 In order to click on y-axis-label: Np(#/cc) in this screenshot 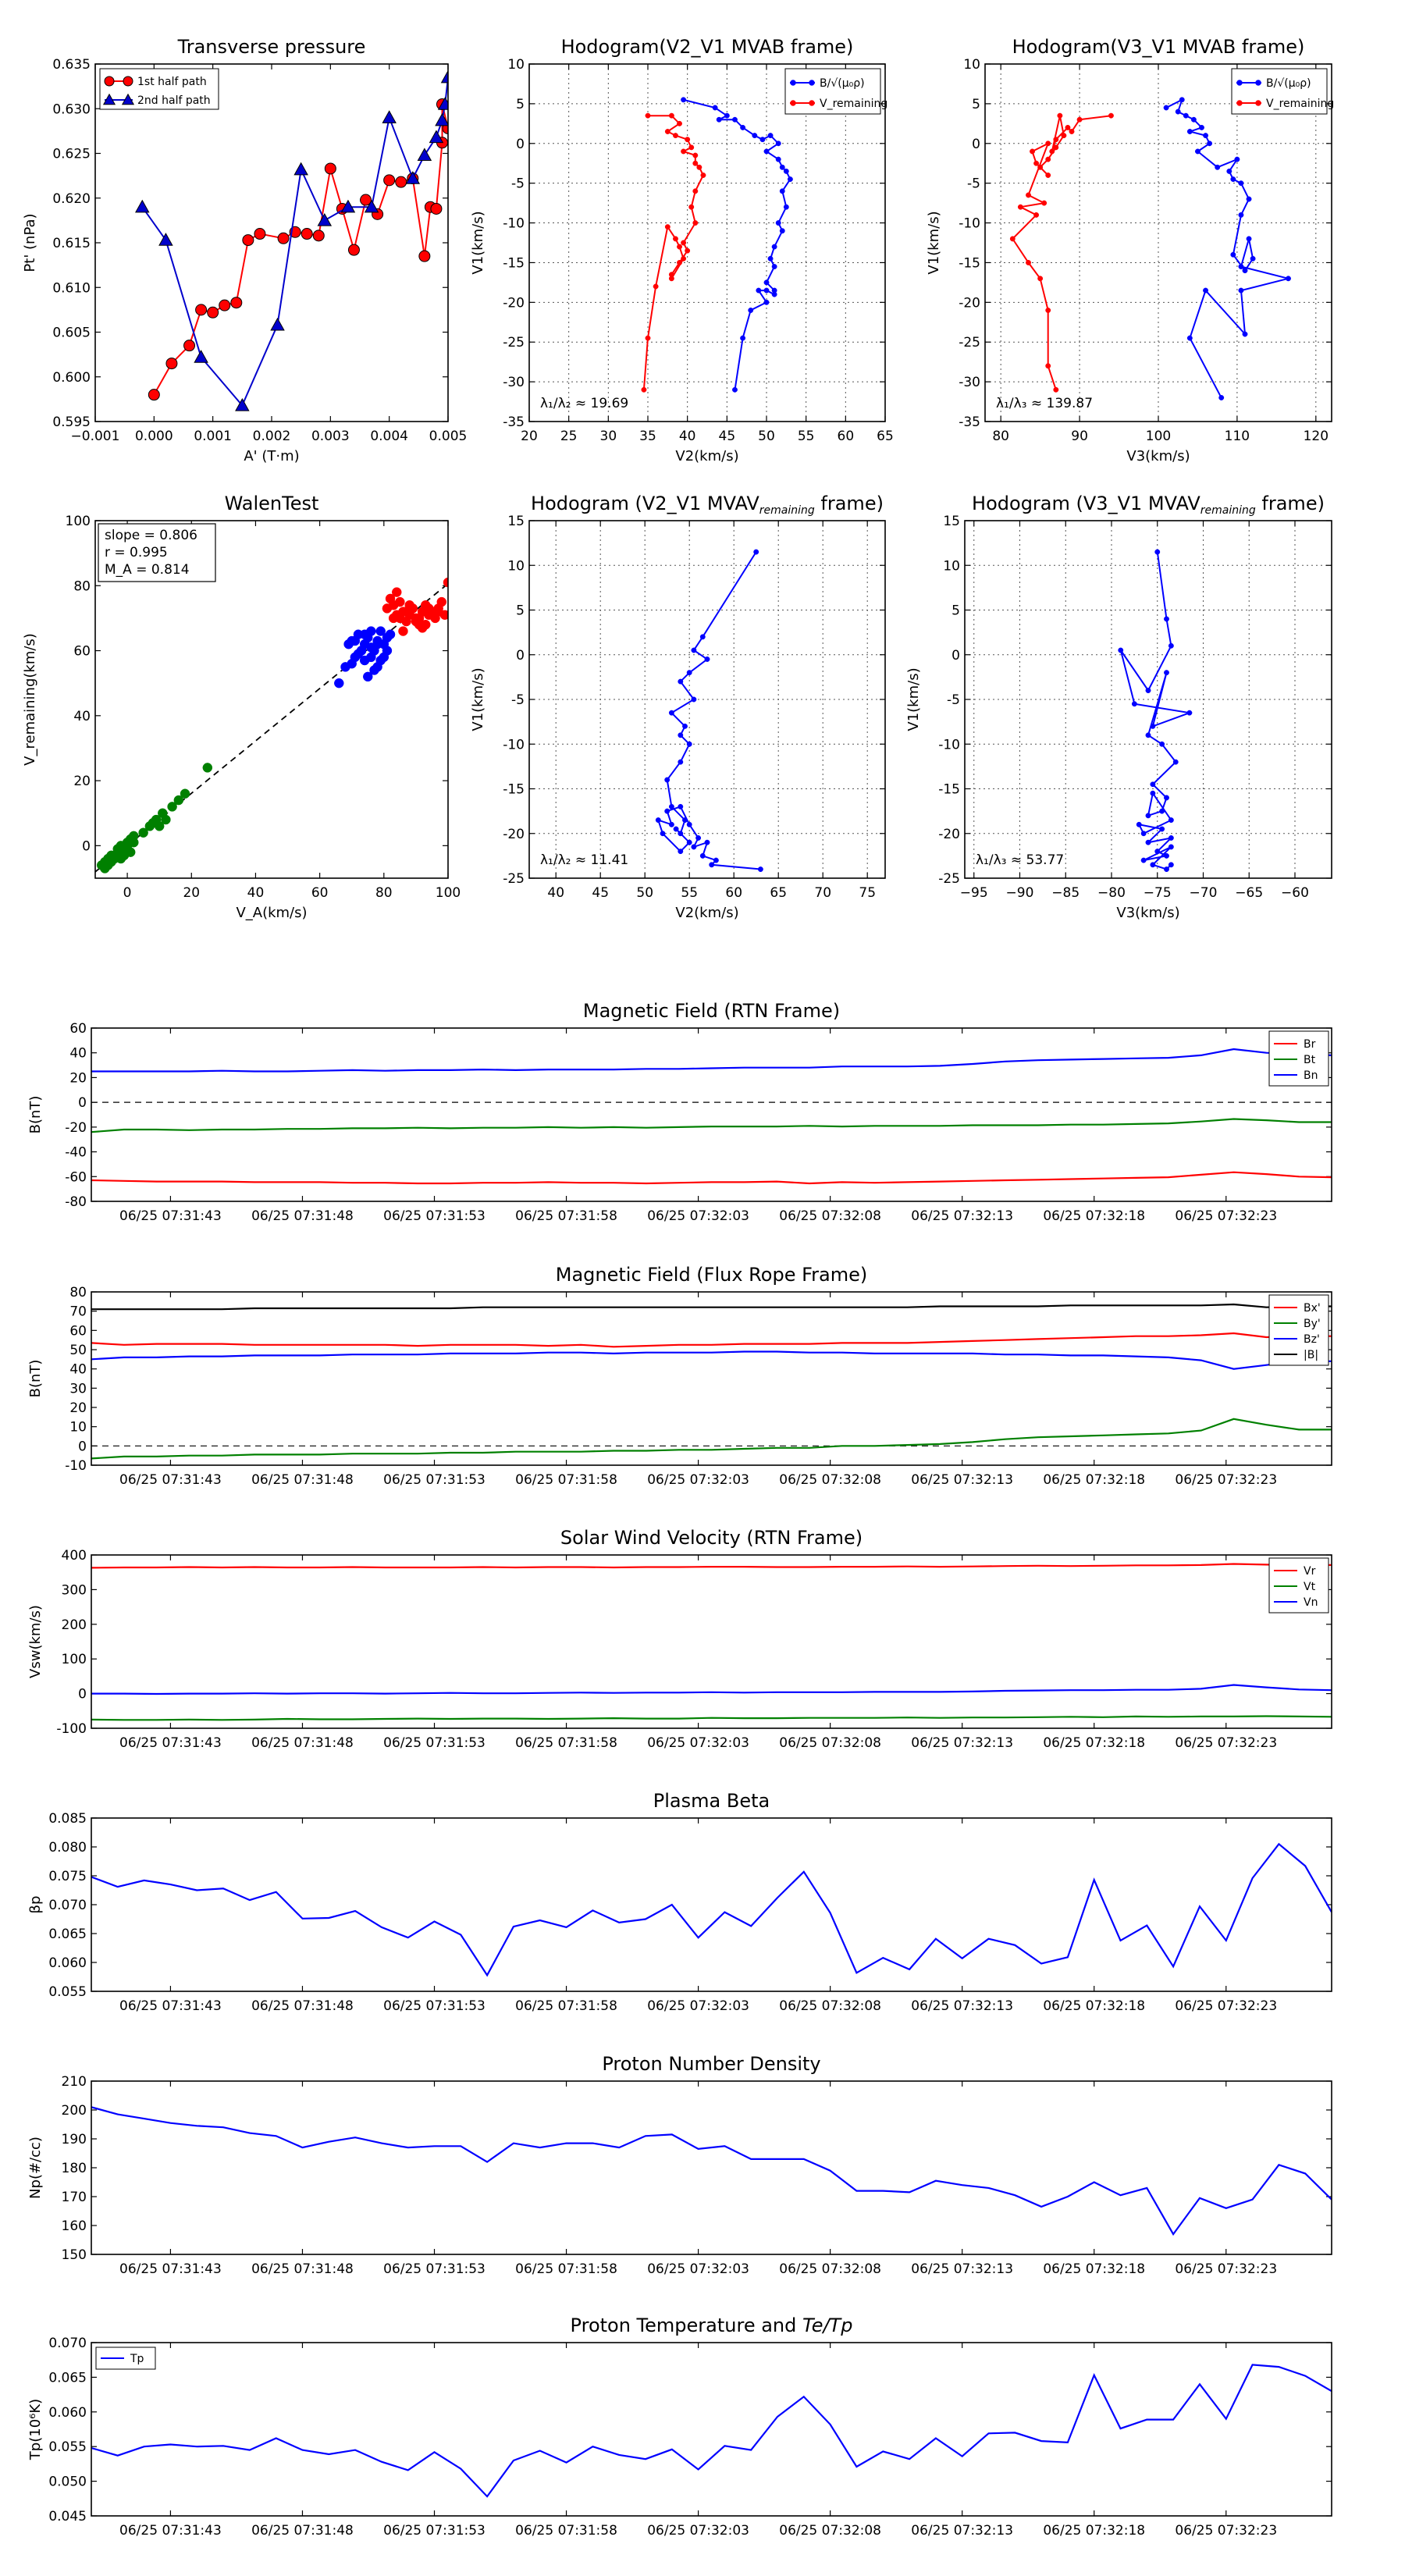, I will do `click(36, 2168)`.